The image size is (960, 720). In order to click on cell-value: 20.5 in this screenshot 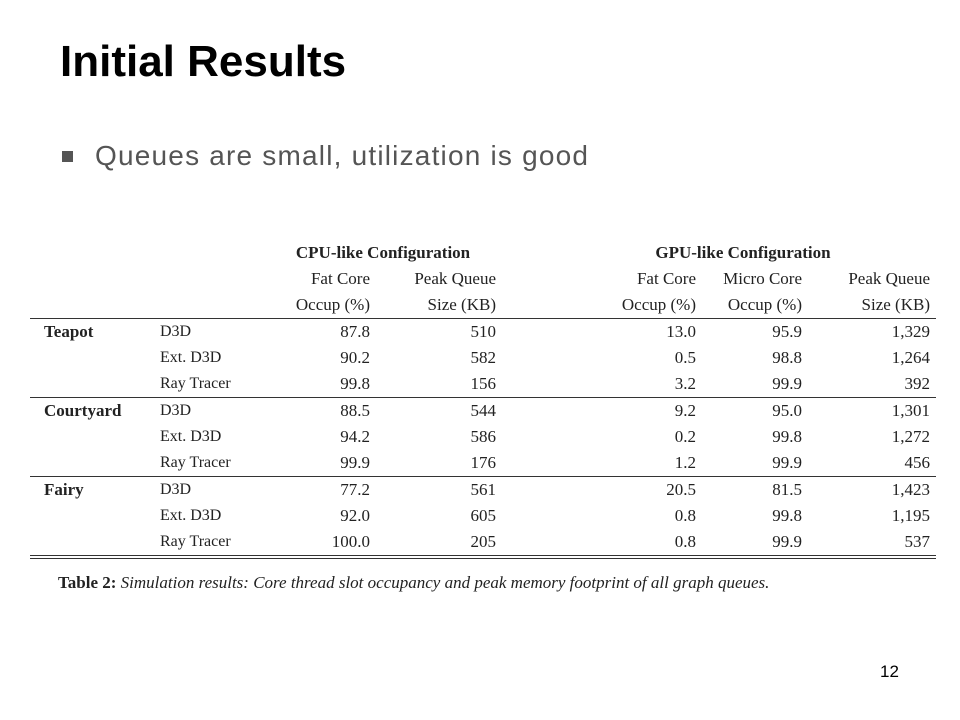, I will do `click(681, 489)`.